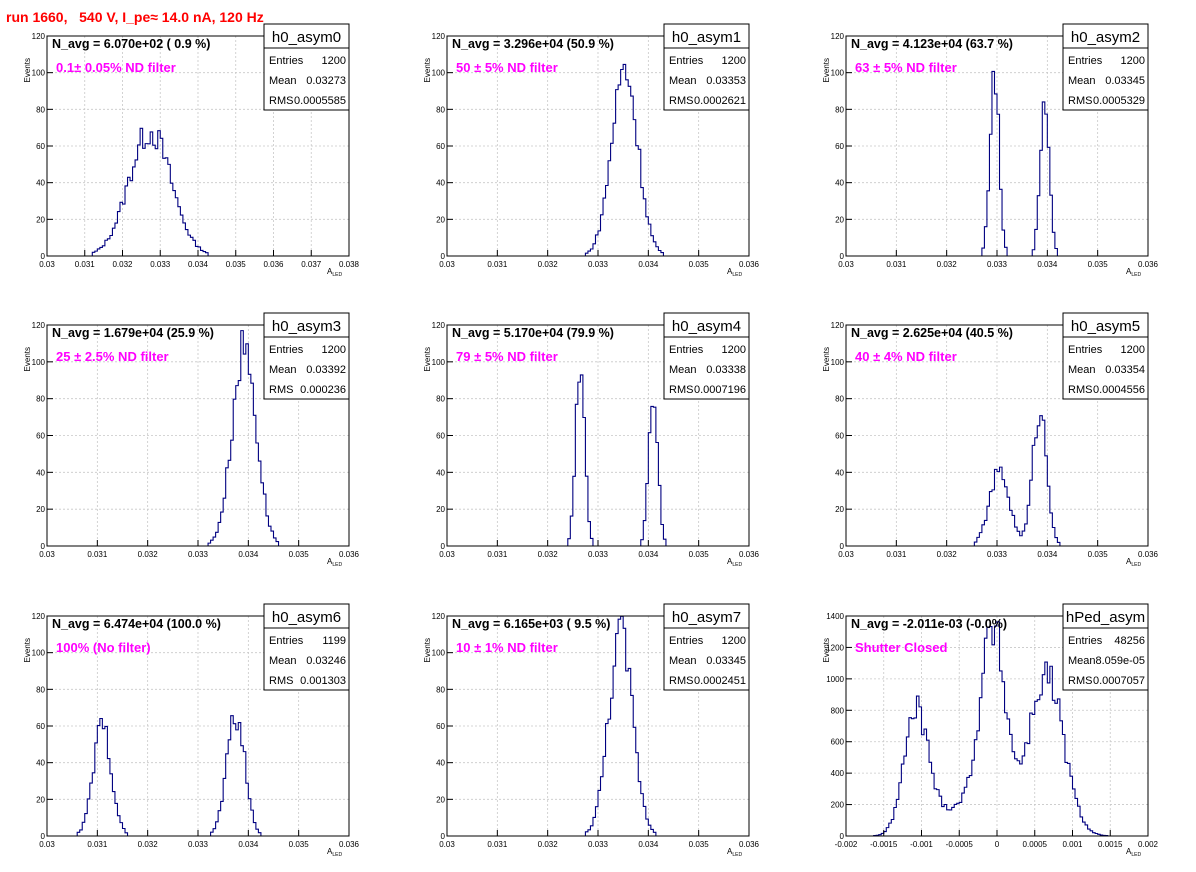  Describe the element at coordinates (135, 17) in the screenshot. I see `page-title: run 1660, 540 V, I_pe≈ 14.0 nA, 120 Hz` at that location.